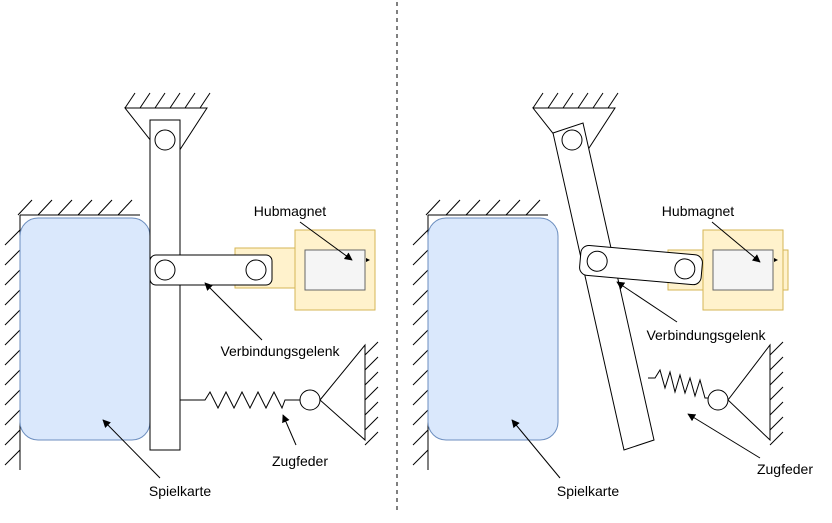 This screenshot has height=523, width=832. Describe the element at coordinates (240, 400) in the screenshot. I see `left-spring` at that location.